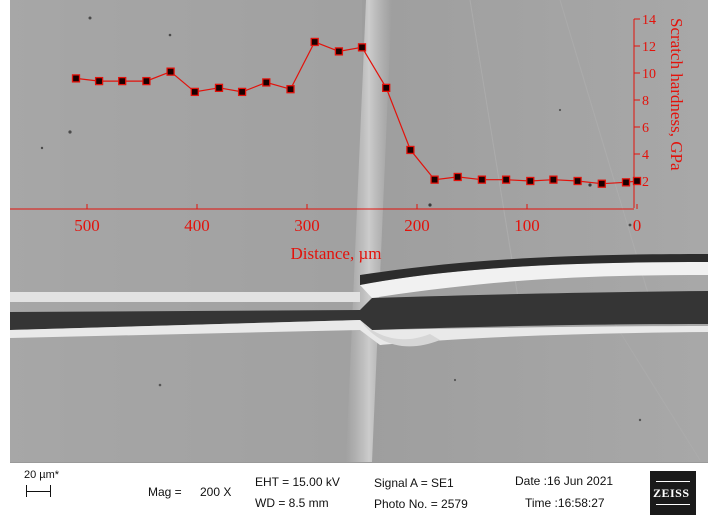  Describe the element at coordinates (673, 504) in the screenshot. I see `logo-line-bottom` at that location.